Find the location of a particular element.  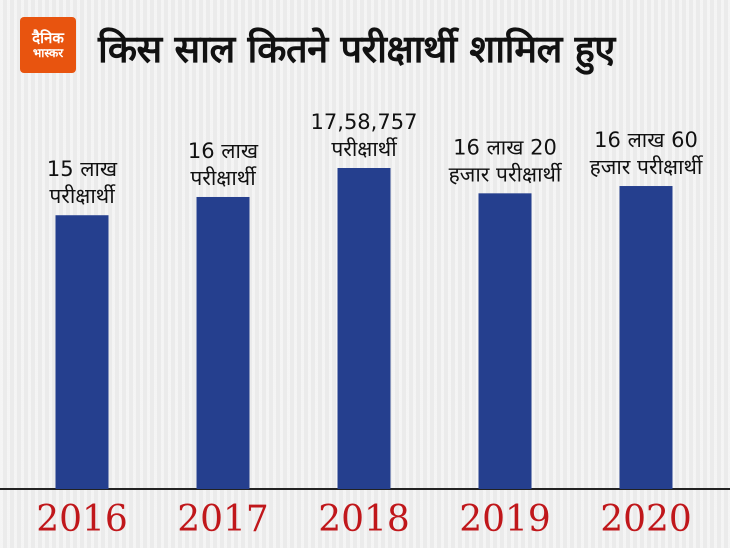

bar-2017 is located at coordinates (223, 342).